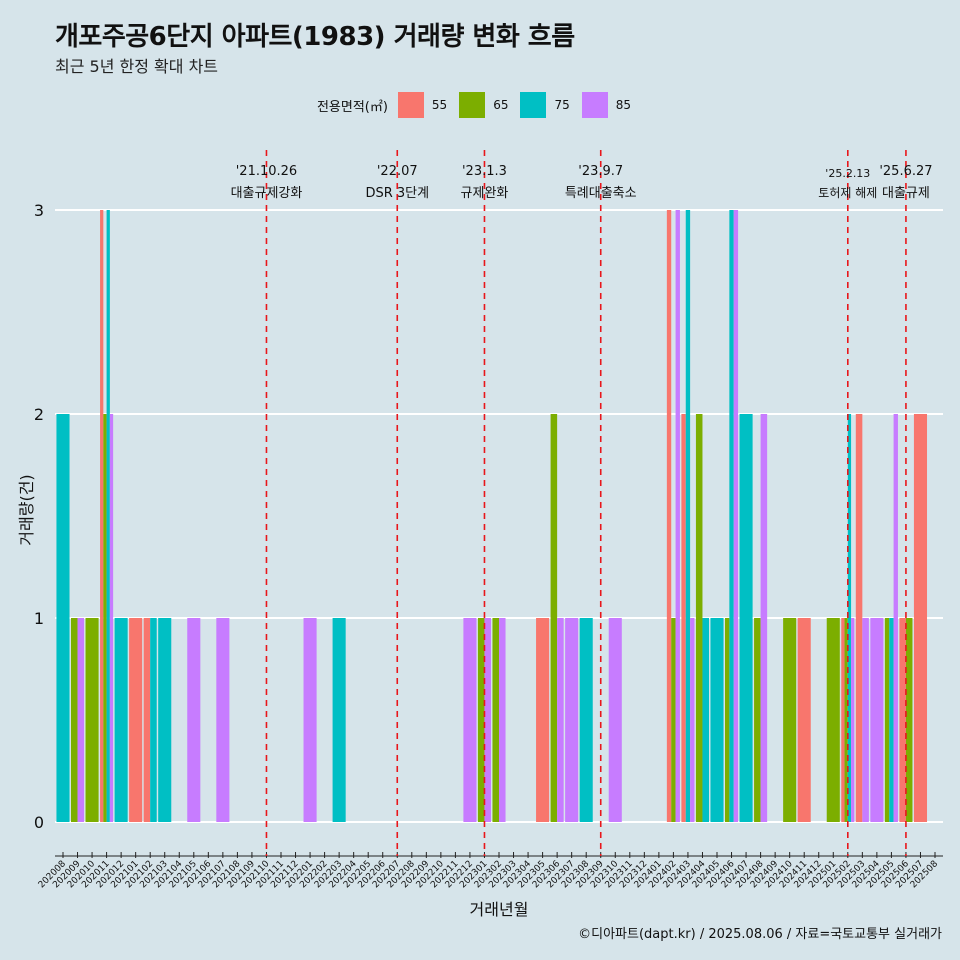  Describe the element at coordinates (26, 509) in the screenshot. I see `y-axis-title: 거래량(건)` at that location.